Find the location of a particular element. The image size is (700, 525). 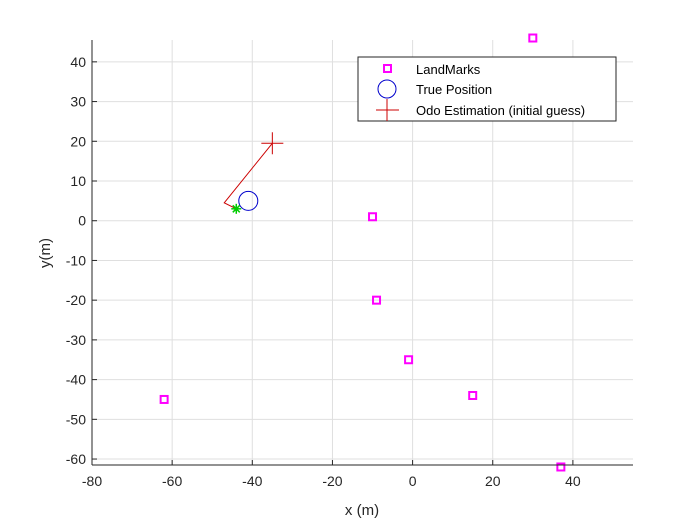

y-tick-label: 0 is located at coordinates (82, 221).